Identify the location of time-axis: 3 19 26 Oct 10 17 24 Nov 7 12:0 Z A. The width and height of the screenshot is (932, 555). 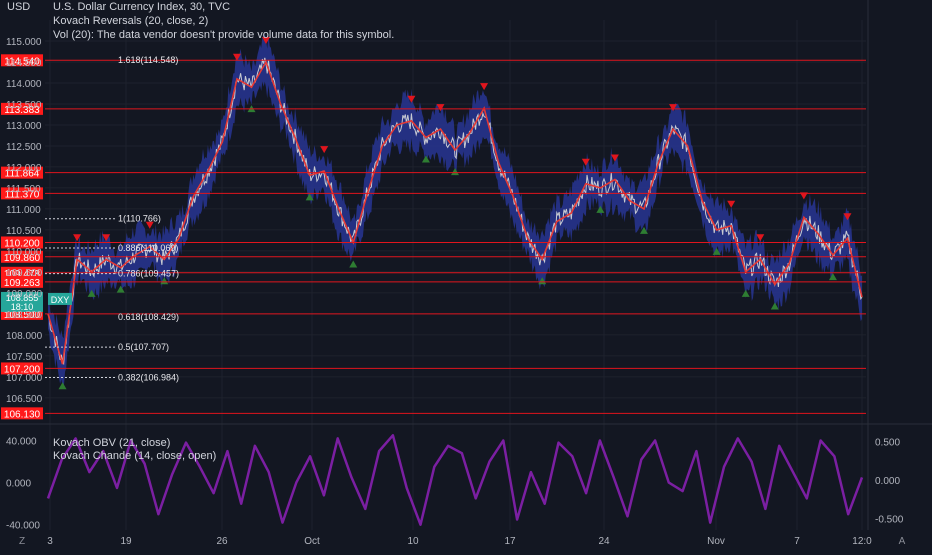
(462, 541).